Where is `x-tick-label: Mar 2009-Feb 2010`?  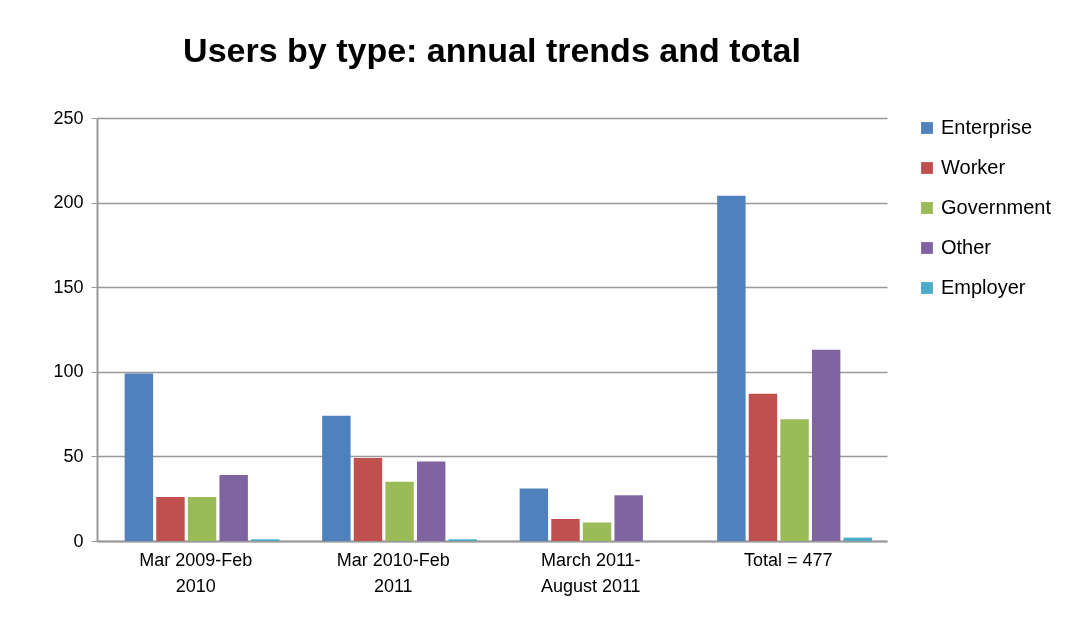 x-tick-label: Mar 2009-Feb 2010 is located at coordinates (196, 572).